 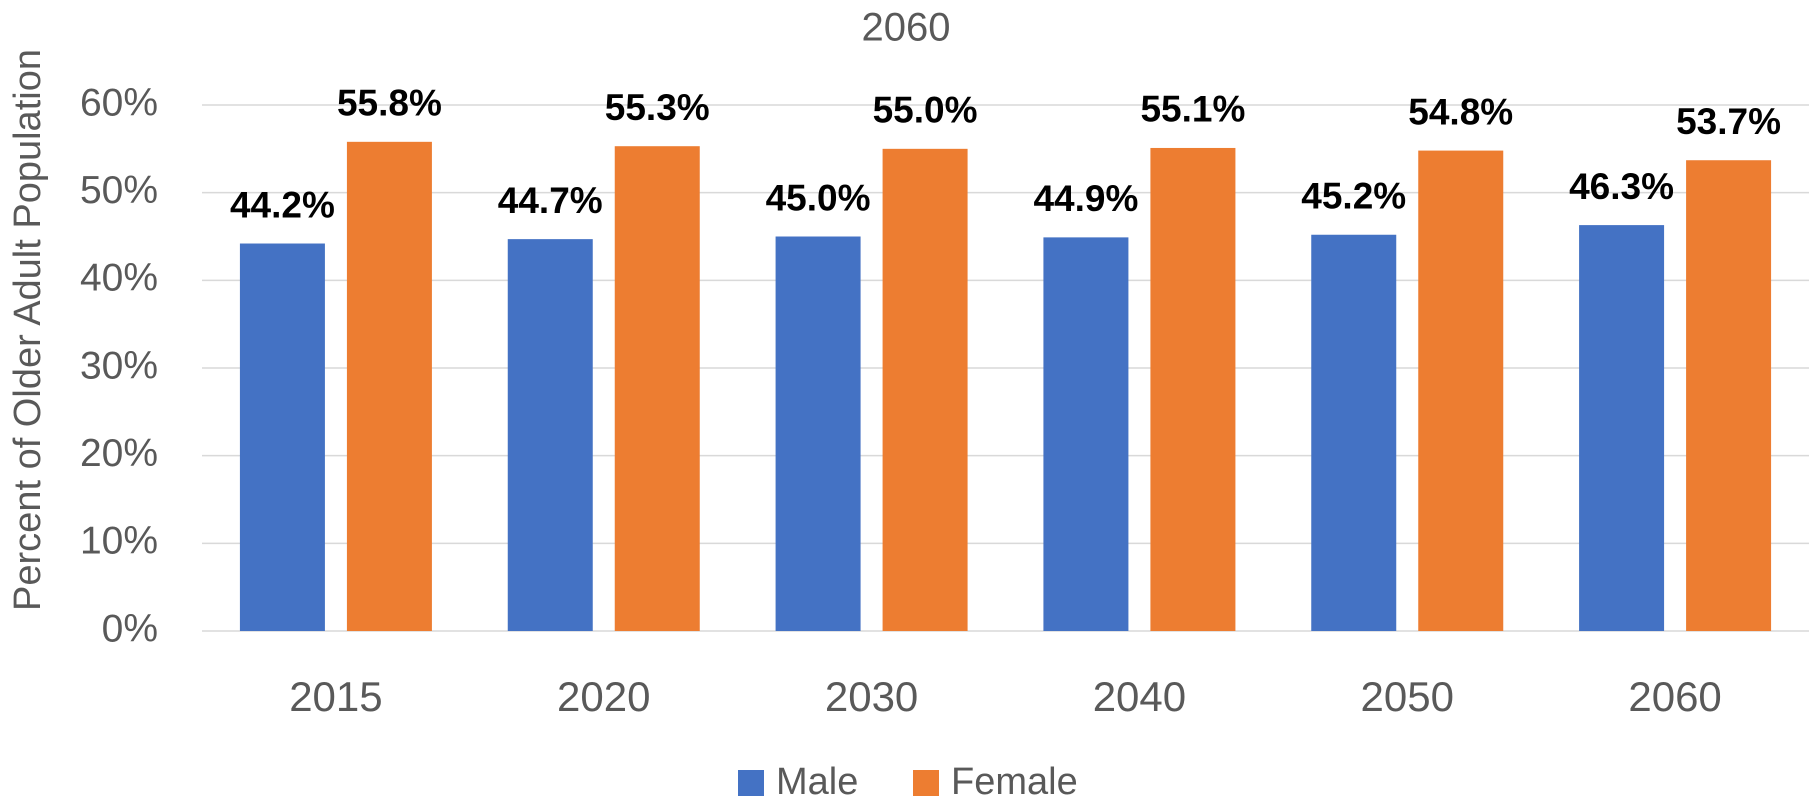 I want to click on y-tick-label: 0%, so click(x=130, y=628).